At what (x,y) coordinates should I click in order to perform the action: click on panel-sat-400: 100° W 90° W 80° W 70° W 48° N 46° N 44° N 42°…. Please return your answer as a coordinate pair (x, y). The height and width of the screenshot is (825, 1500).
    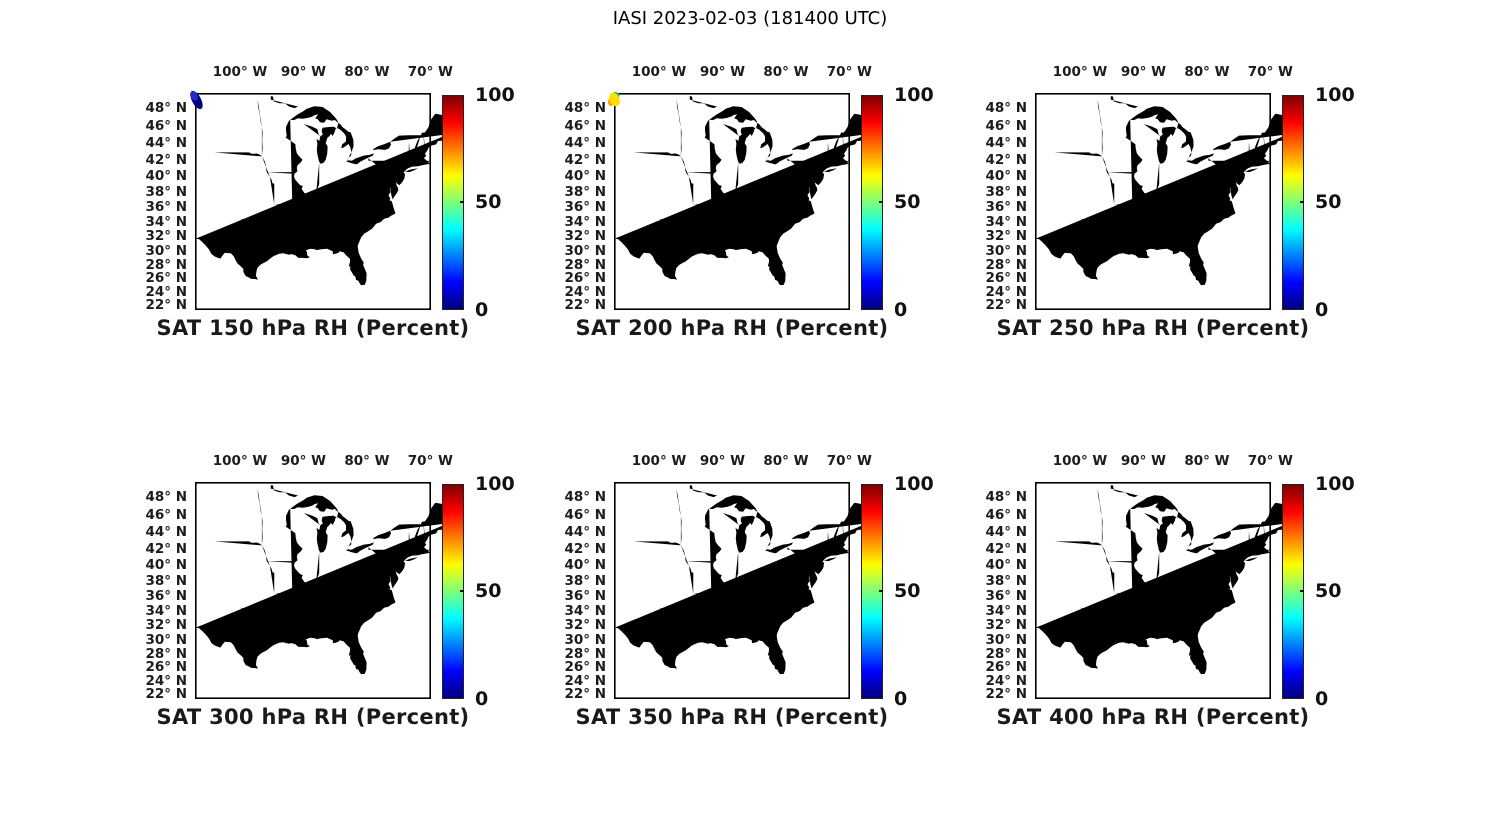
    Looking at the image, I should click on (1169, 600).